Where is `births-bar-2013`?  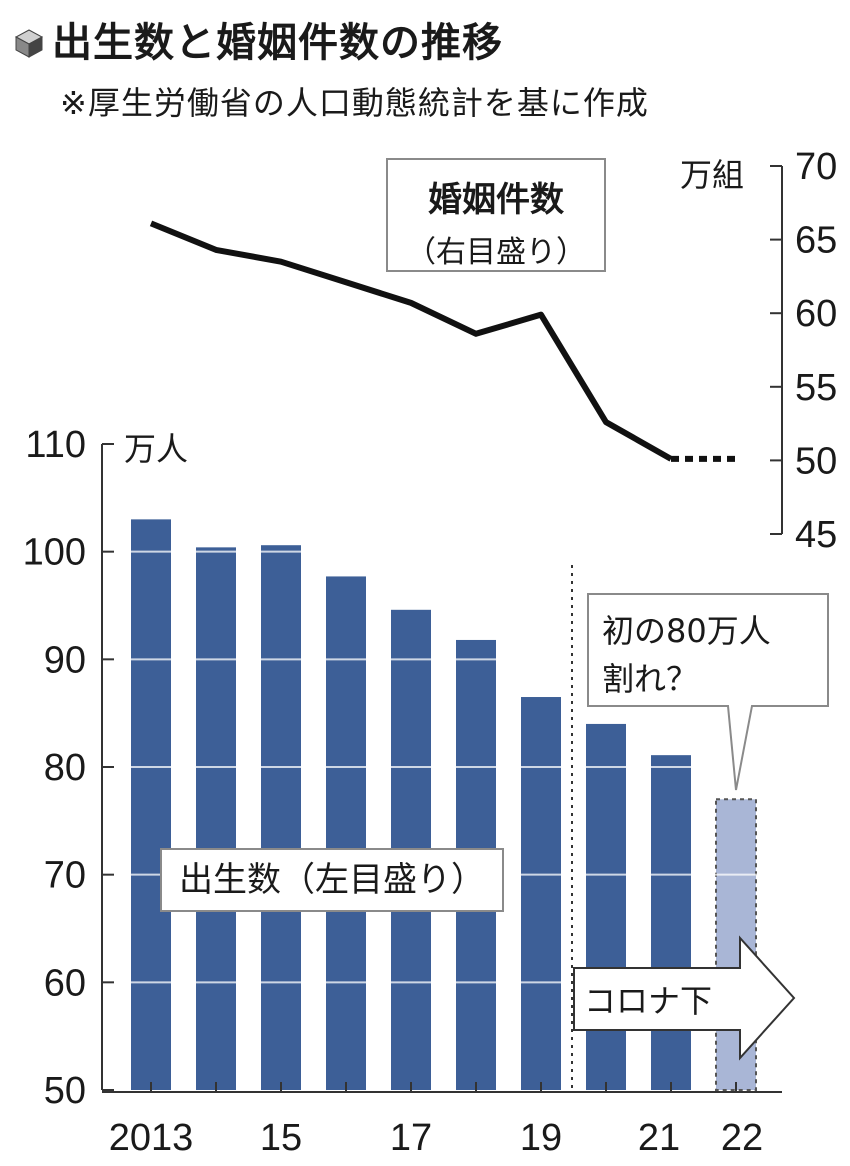 births-bar-2013 is located at coordinates (151, 804).